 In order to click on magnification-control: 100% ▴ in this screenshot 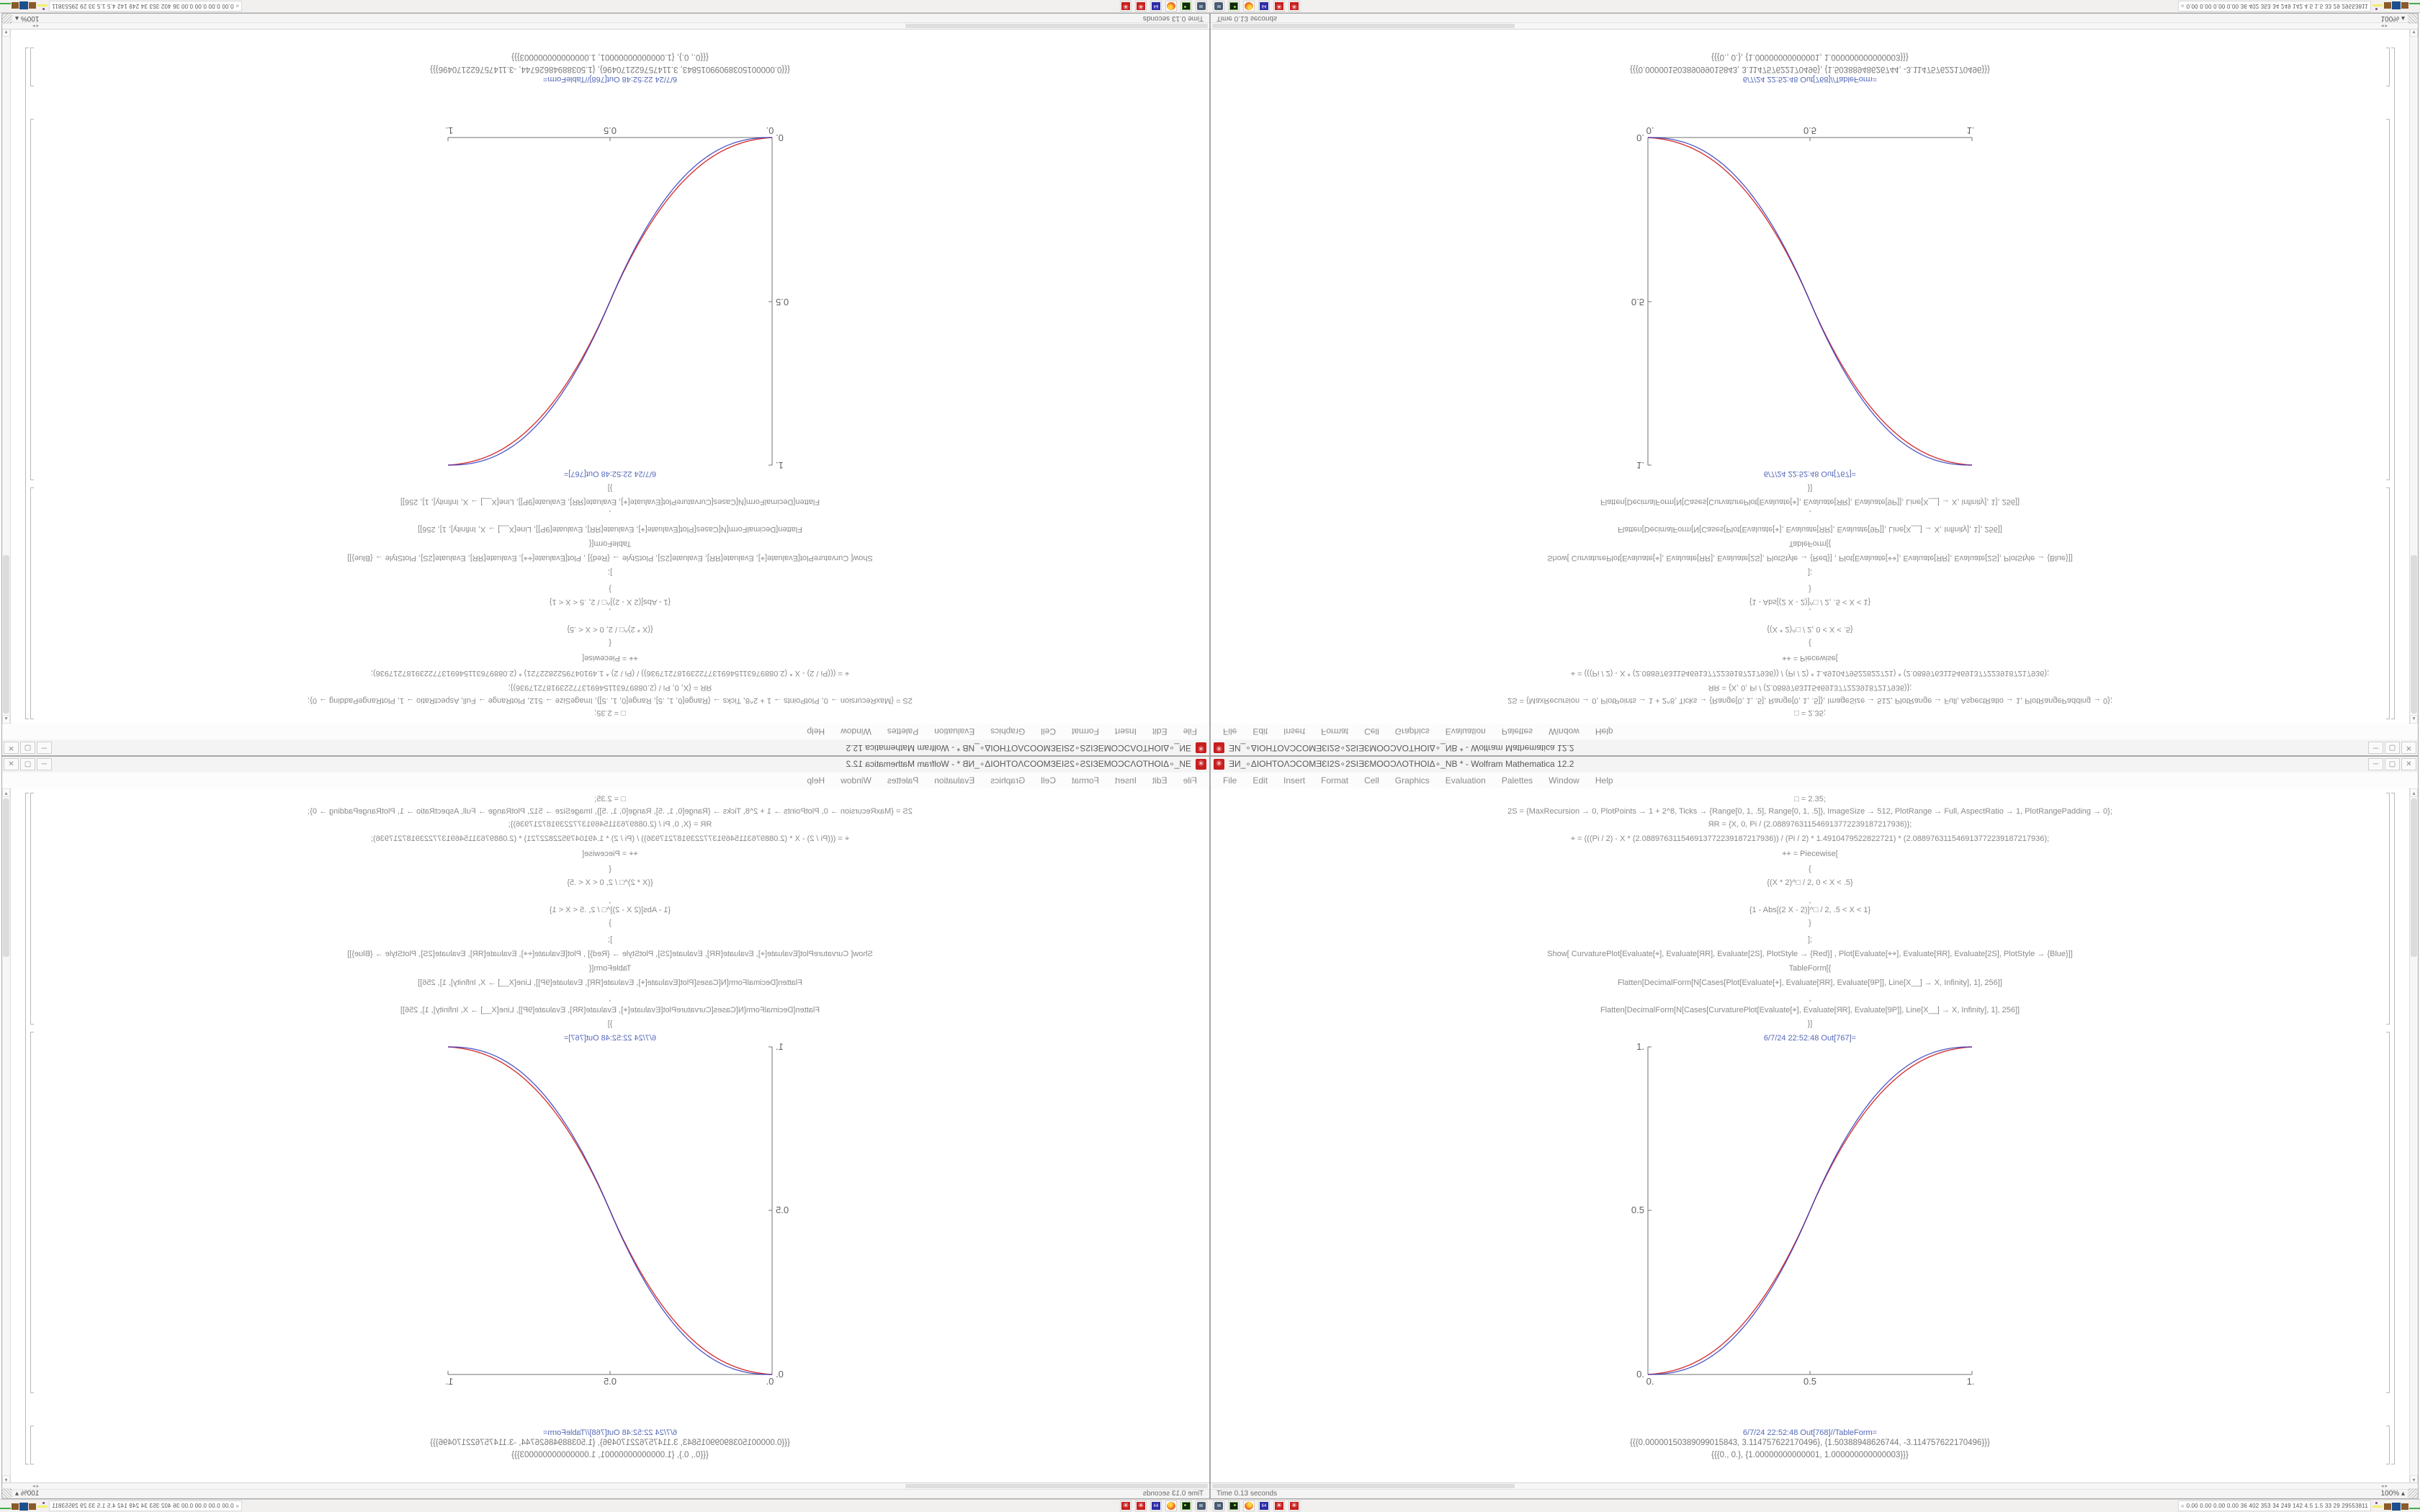, I will do `click(2392, 1494)`.